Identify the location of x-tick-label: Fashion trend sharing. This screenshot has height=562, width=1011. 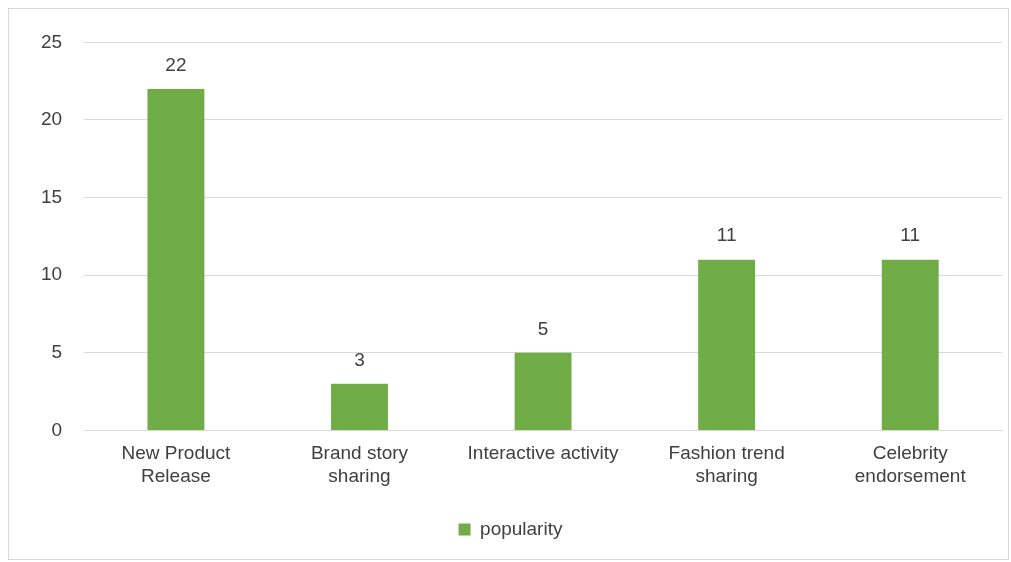
(726, 464).